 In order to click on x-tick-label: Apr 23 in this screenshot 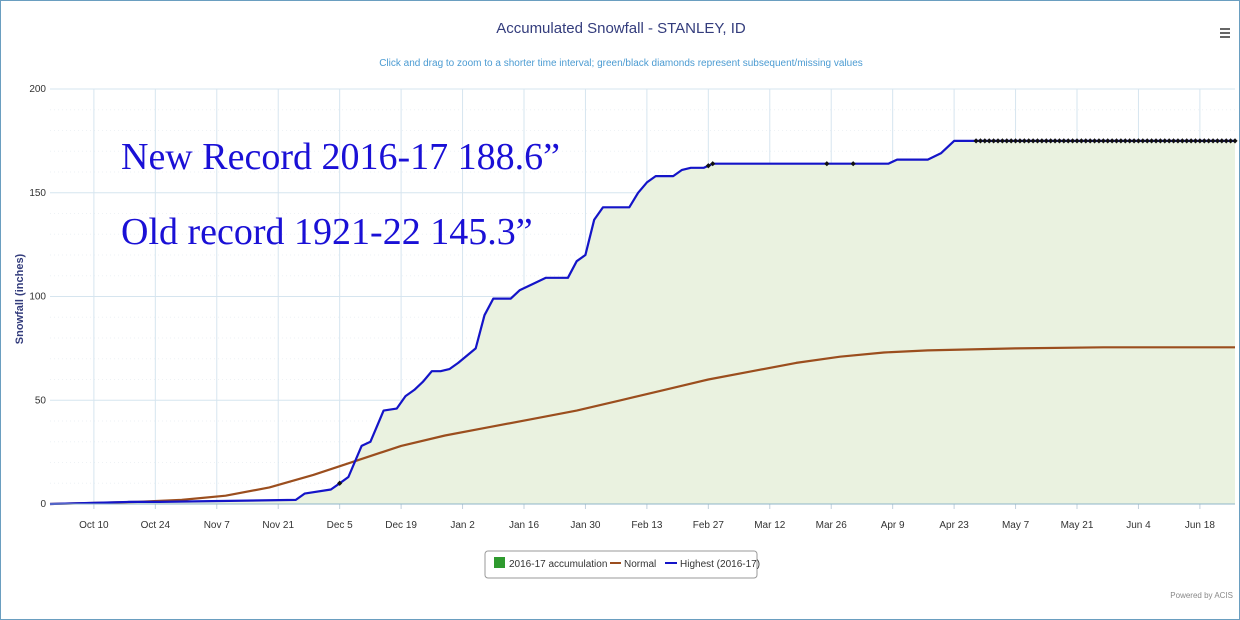, I will do `click(954, 525)`.